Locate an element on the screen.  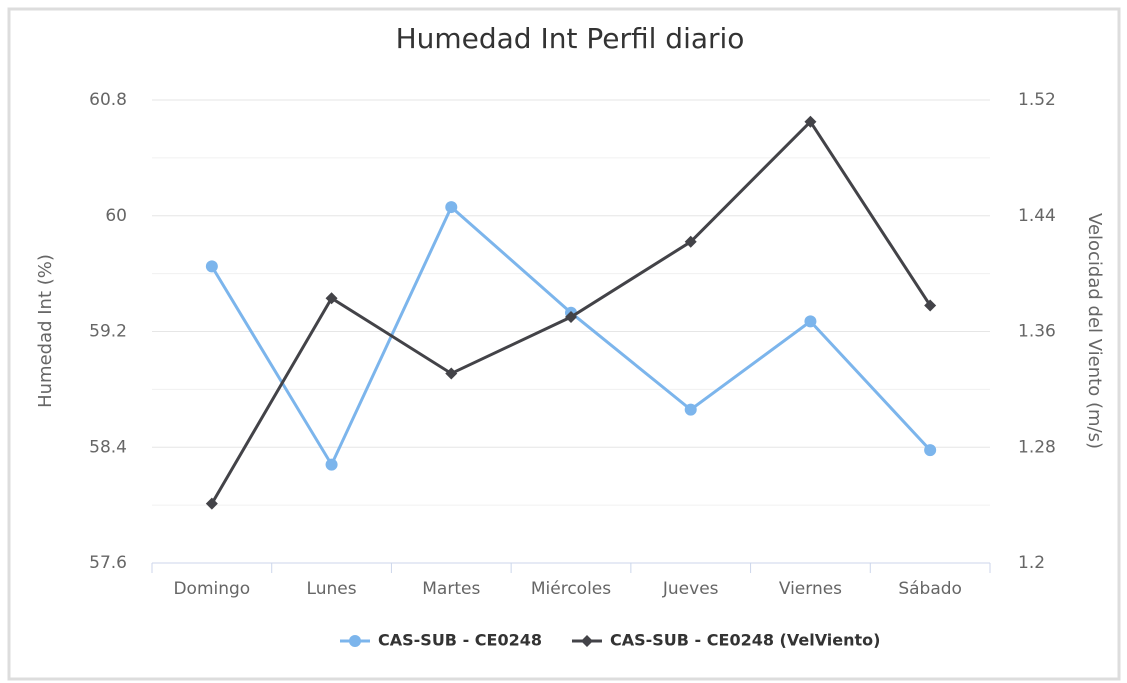
x-tick-label: Lunes is located at coordinates (332, 589).